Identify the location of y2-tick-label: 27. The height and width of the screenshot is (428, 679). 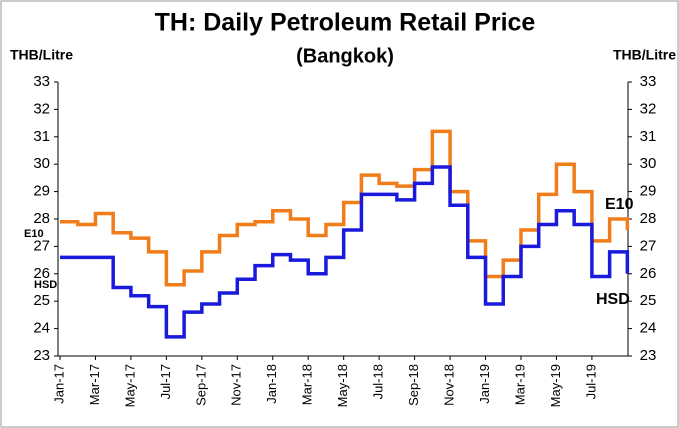
(648, 245).